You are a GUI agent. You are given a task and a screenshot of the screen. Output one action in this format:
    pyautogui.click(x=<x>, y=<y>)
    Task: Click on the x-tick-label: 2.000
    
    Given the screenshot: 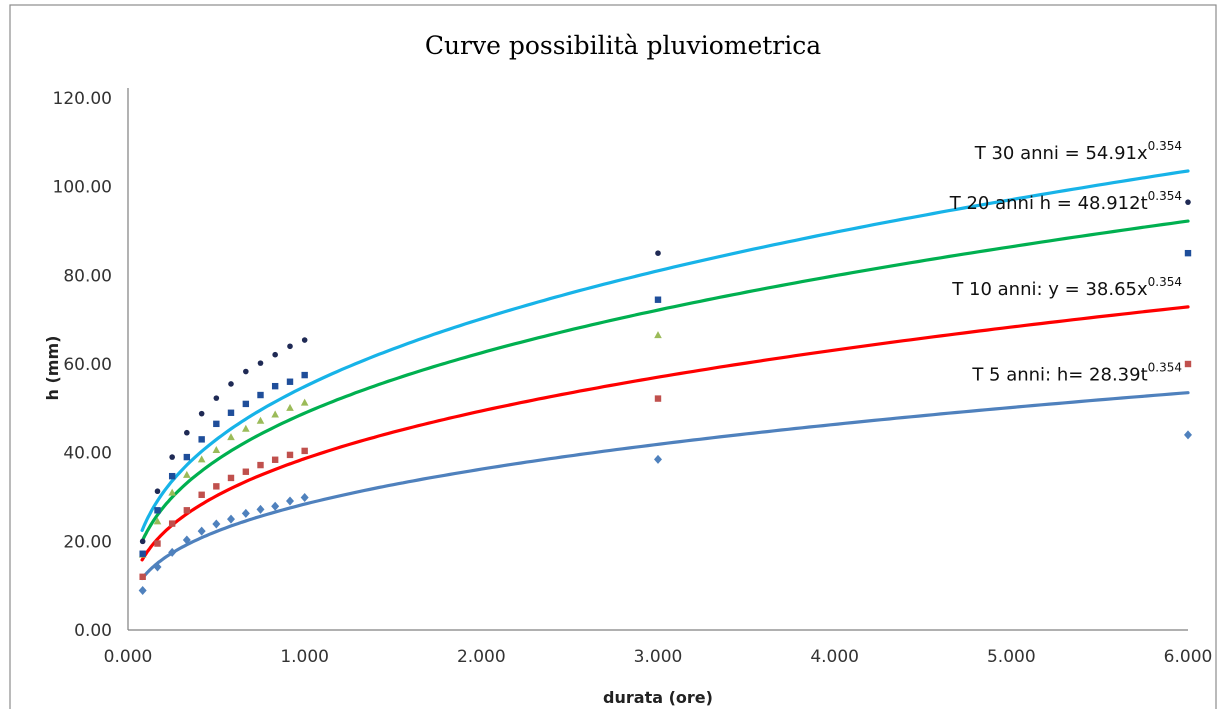 What is the action you would take?
    pyautogui.click(x=481, y=657)
    